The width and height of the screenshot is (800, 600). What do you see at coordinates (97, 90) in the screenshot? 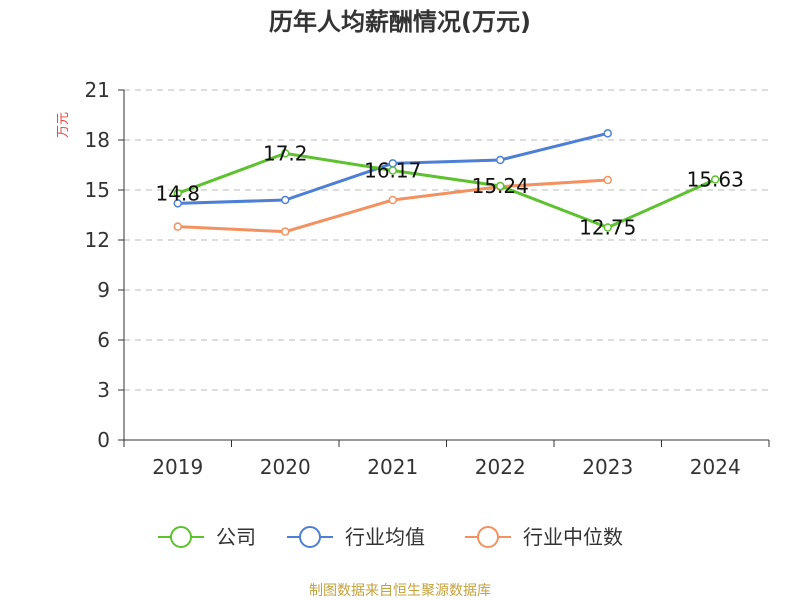
I see `y-tick-label: 21` at bounding box center [97, 90].